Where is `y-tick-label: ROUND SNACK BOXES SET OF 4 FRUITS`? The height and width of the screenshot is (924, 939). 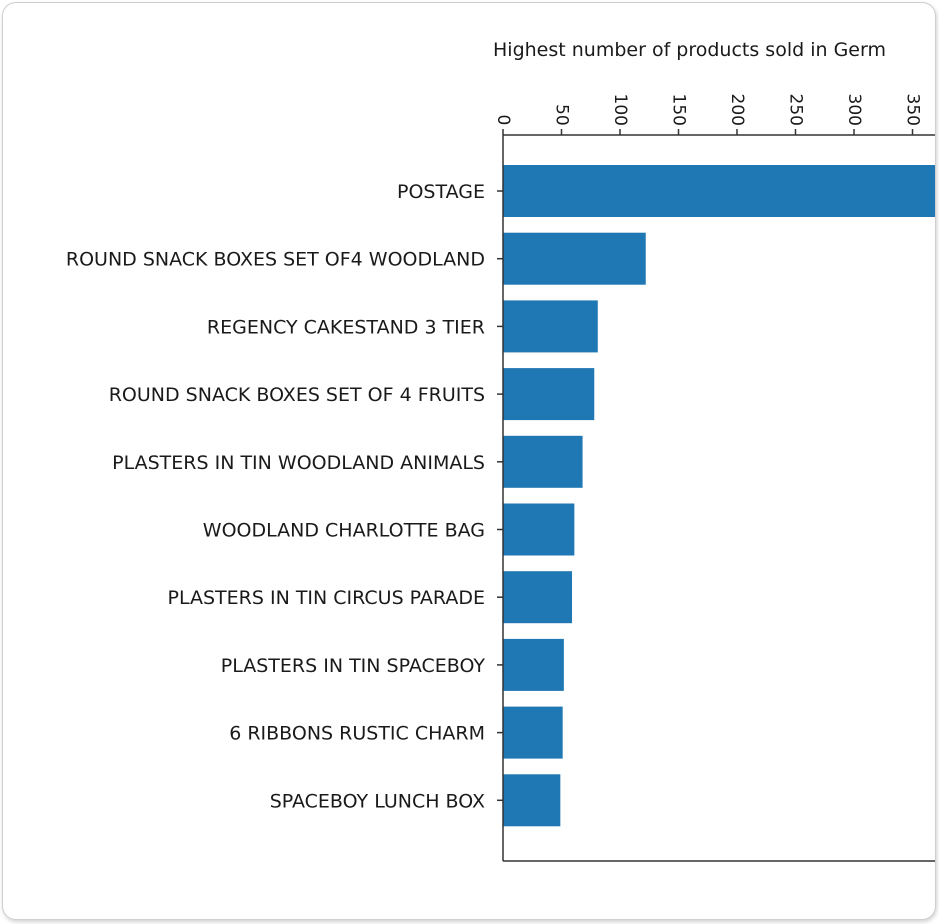
y-tick-label: ROUND SNACK BOXES SET OF 4 FRUITS is located at coordinates (297, 395).